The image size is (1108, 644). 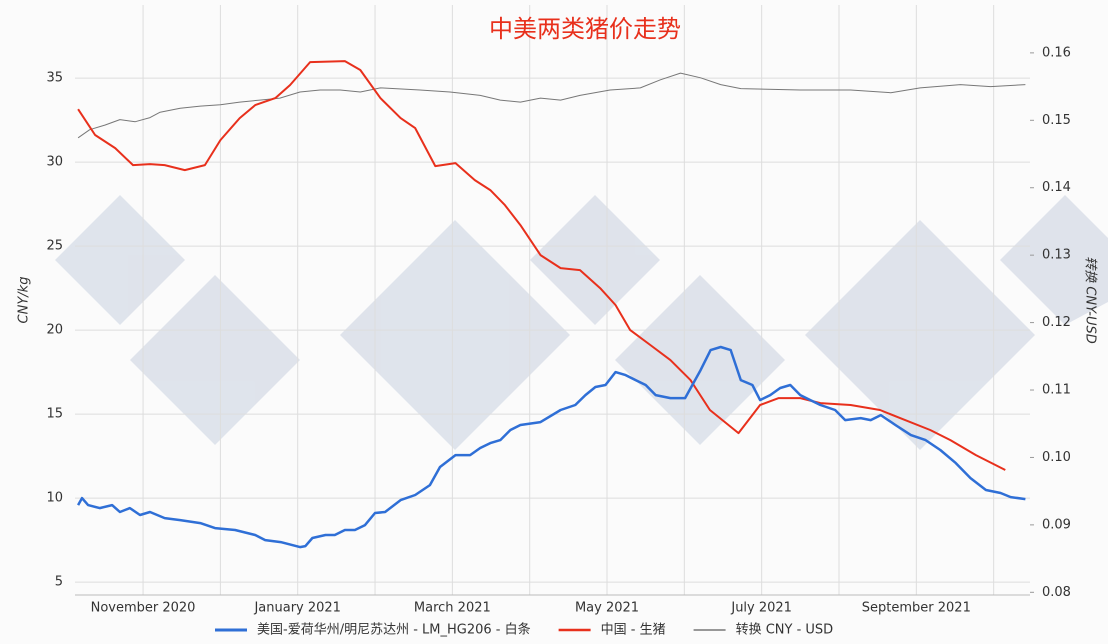 What do you see at coordinates (59, 582) in the screenshot?
I see `y-tick-label: 5` at bounding box center [59, 582].